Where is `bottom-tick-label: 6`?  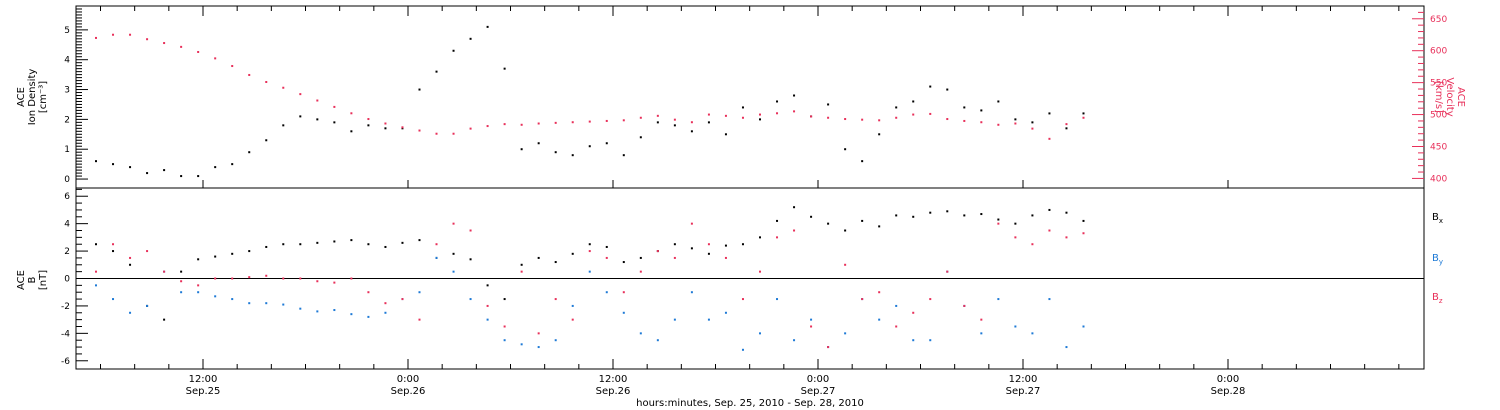 bottom-tick-label: 6 is located at coordinates (67, 197).